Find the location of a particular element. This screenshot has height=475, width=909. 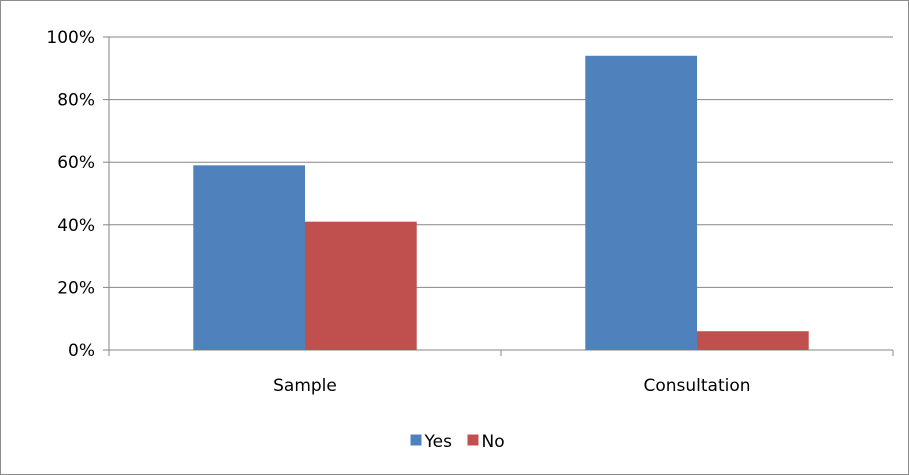

y-tick-label: 80% is located at coordinates (76, 101).